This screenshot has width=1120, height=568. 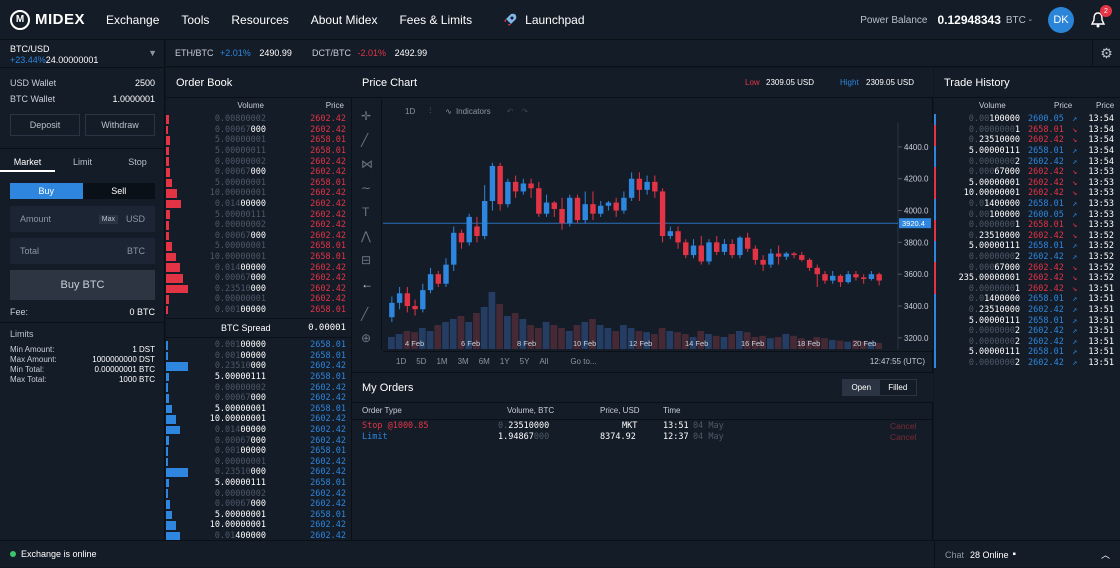 What do you see at coordinates (366, 116) in the screenshot?
I see `crosshair-icon: ✛` at bounding box center [366, 116].